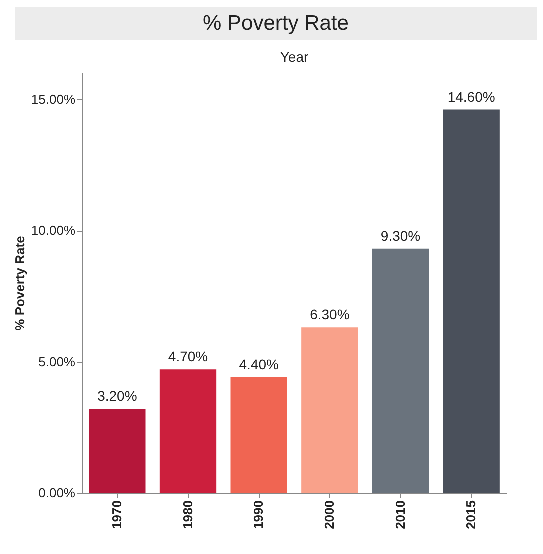  What do you see at coordinates (20, 283) in the screenshot?
I see `y-axis-title: % Poverty Rate` at bounding box center [20, 283].